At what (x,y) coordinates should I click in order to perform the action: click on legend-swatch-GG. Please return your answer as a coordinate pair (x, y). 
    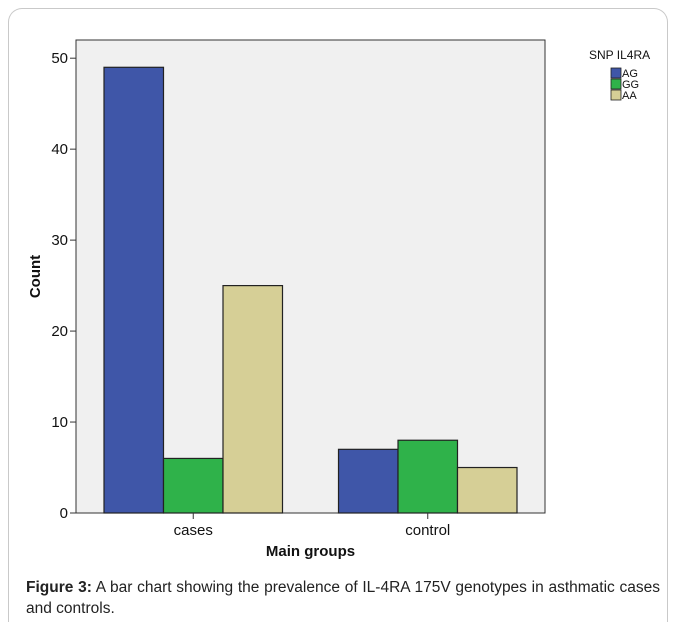
    Looking at the image, I should click on (616, 84).